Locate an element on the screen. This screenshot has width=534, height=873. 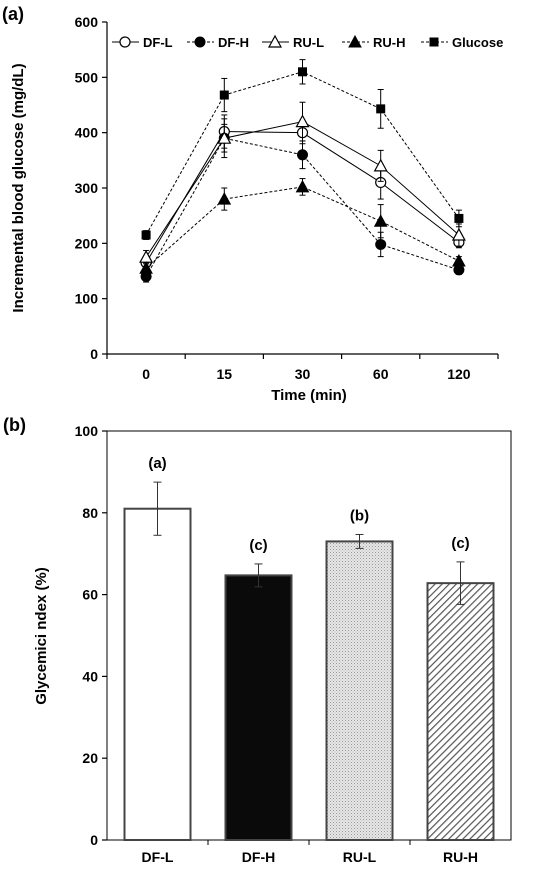
y-tick-label-b: 80 is located at coordinates (90, 513).